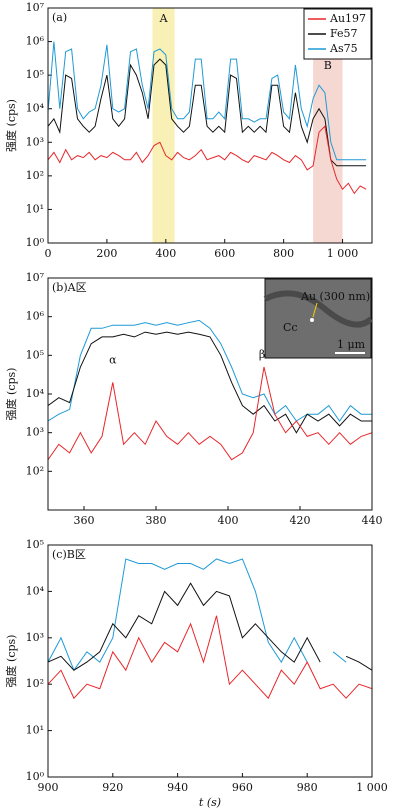 Image resolution: width=395 pixels, height=812 pixels. What do you see at coordinates (242, 787) in the screenshot?
I see `x-tick-label: 960` at bounding box center [242, 787].